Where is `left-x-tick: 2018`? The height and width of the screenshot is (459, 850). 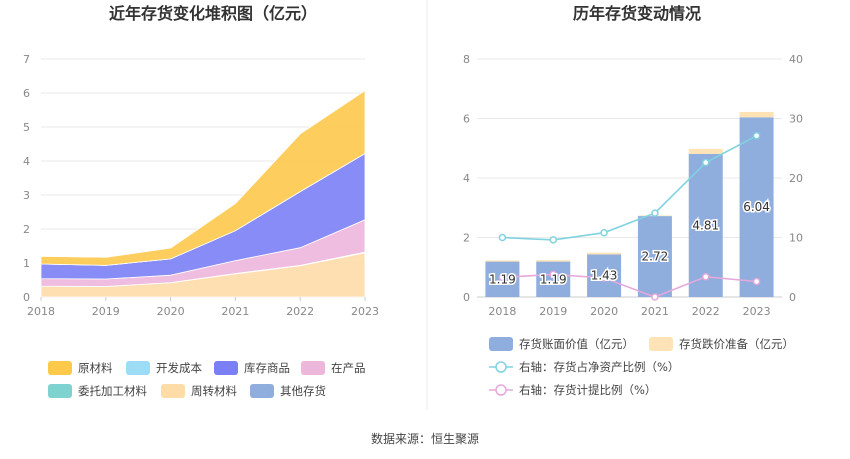 left-x-tick: 2018 is located at coordinates (41, 311).